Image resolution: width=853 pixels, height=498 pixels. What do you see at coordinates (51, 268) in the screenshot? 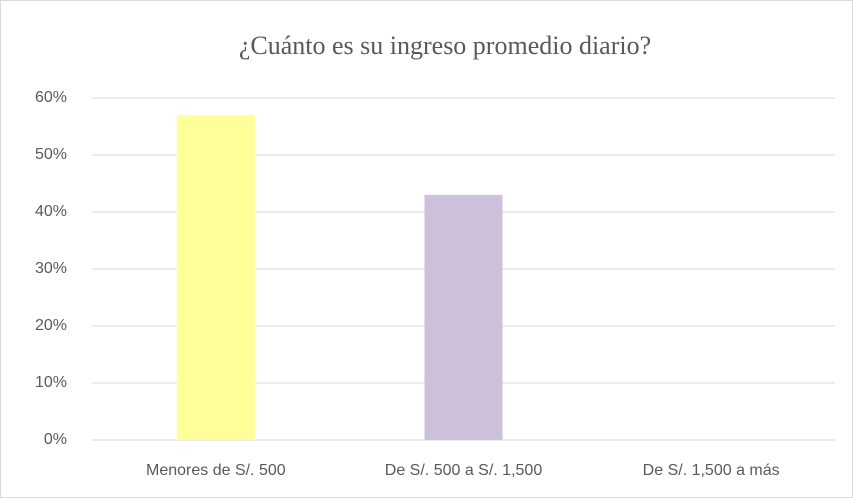
I see `y-tick-label: 30%` at bounding box center [51, 268].